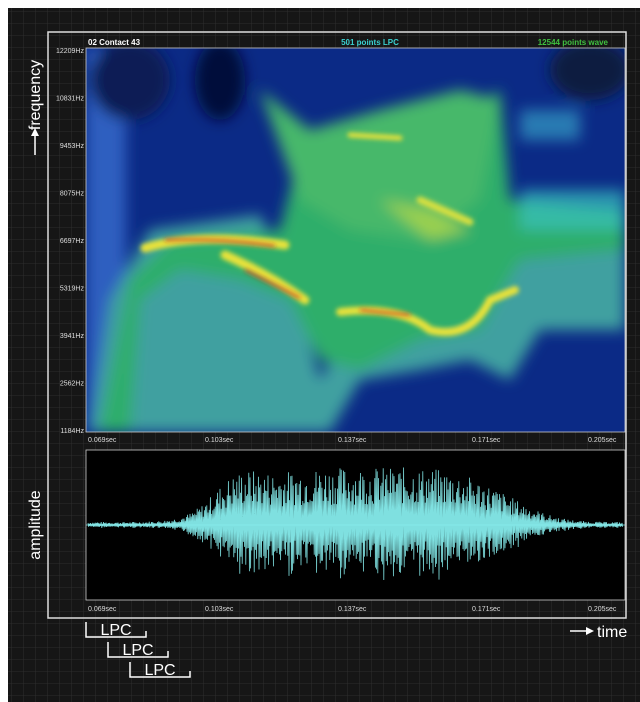 The width and height of the screenshot is (640, 702). What do you see at coordinates (72, 431) in the screenshot?
I see `y-tick-label: 1184Hz` at bounding box center [72, 431].